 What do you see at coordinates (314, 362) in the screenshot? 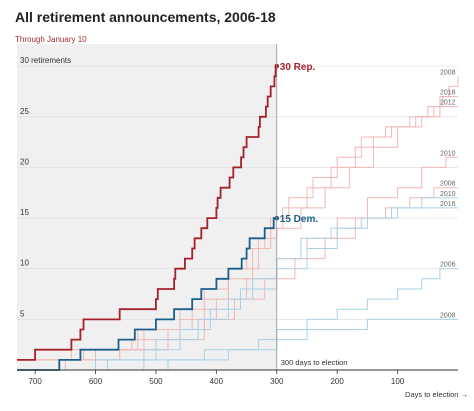
I see `marker-label: 300 days to election` at bounding box center [314, 362].